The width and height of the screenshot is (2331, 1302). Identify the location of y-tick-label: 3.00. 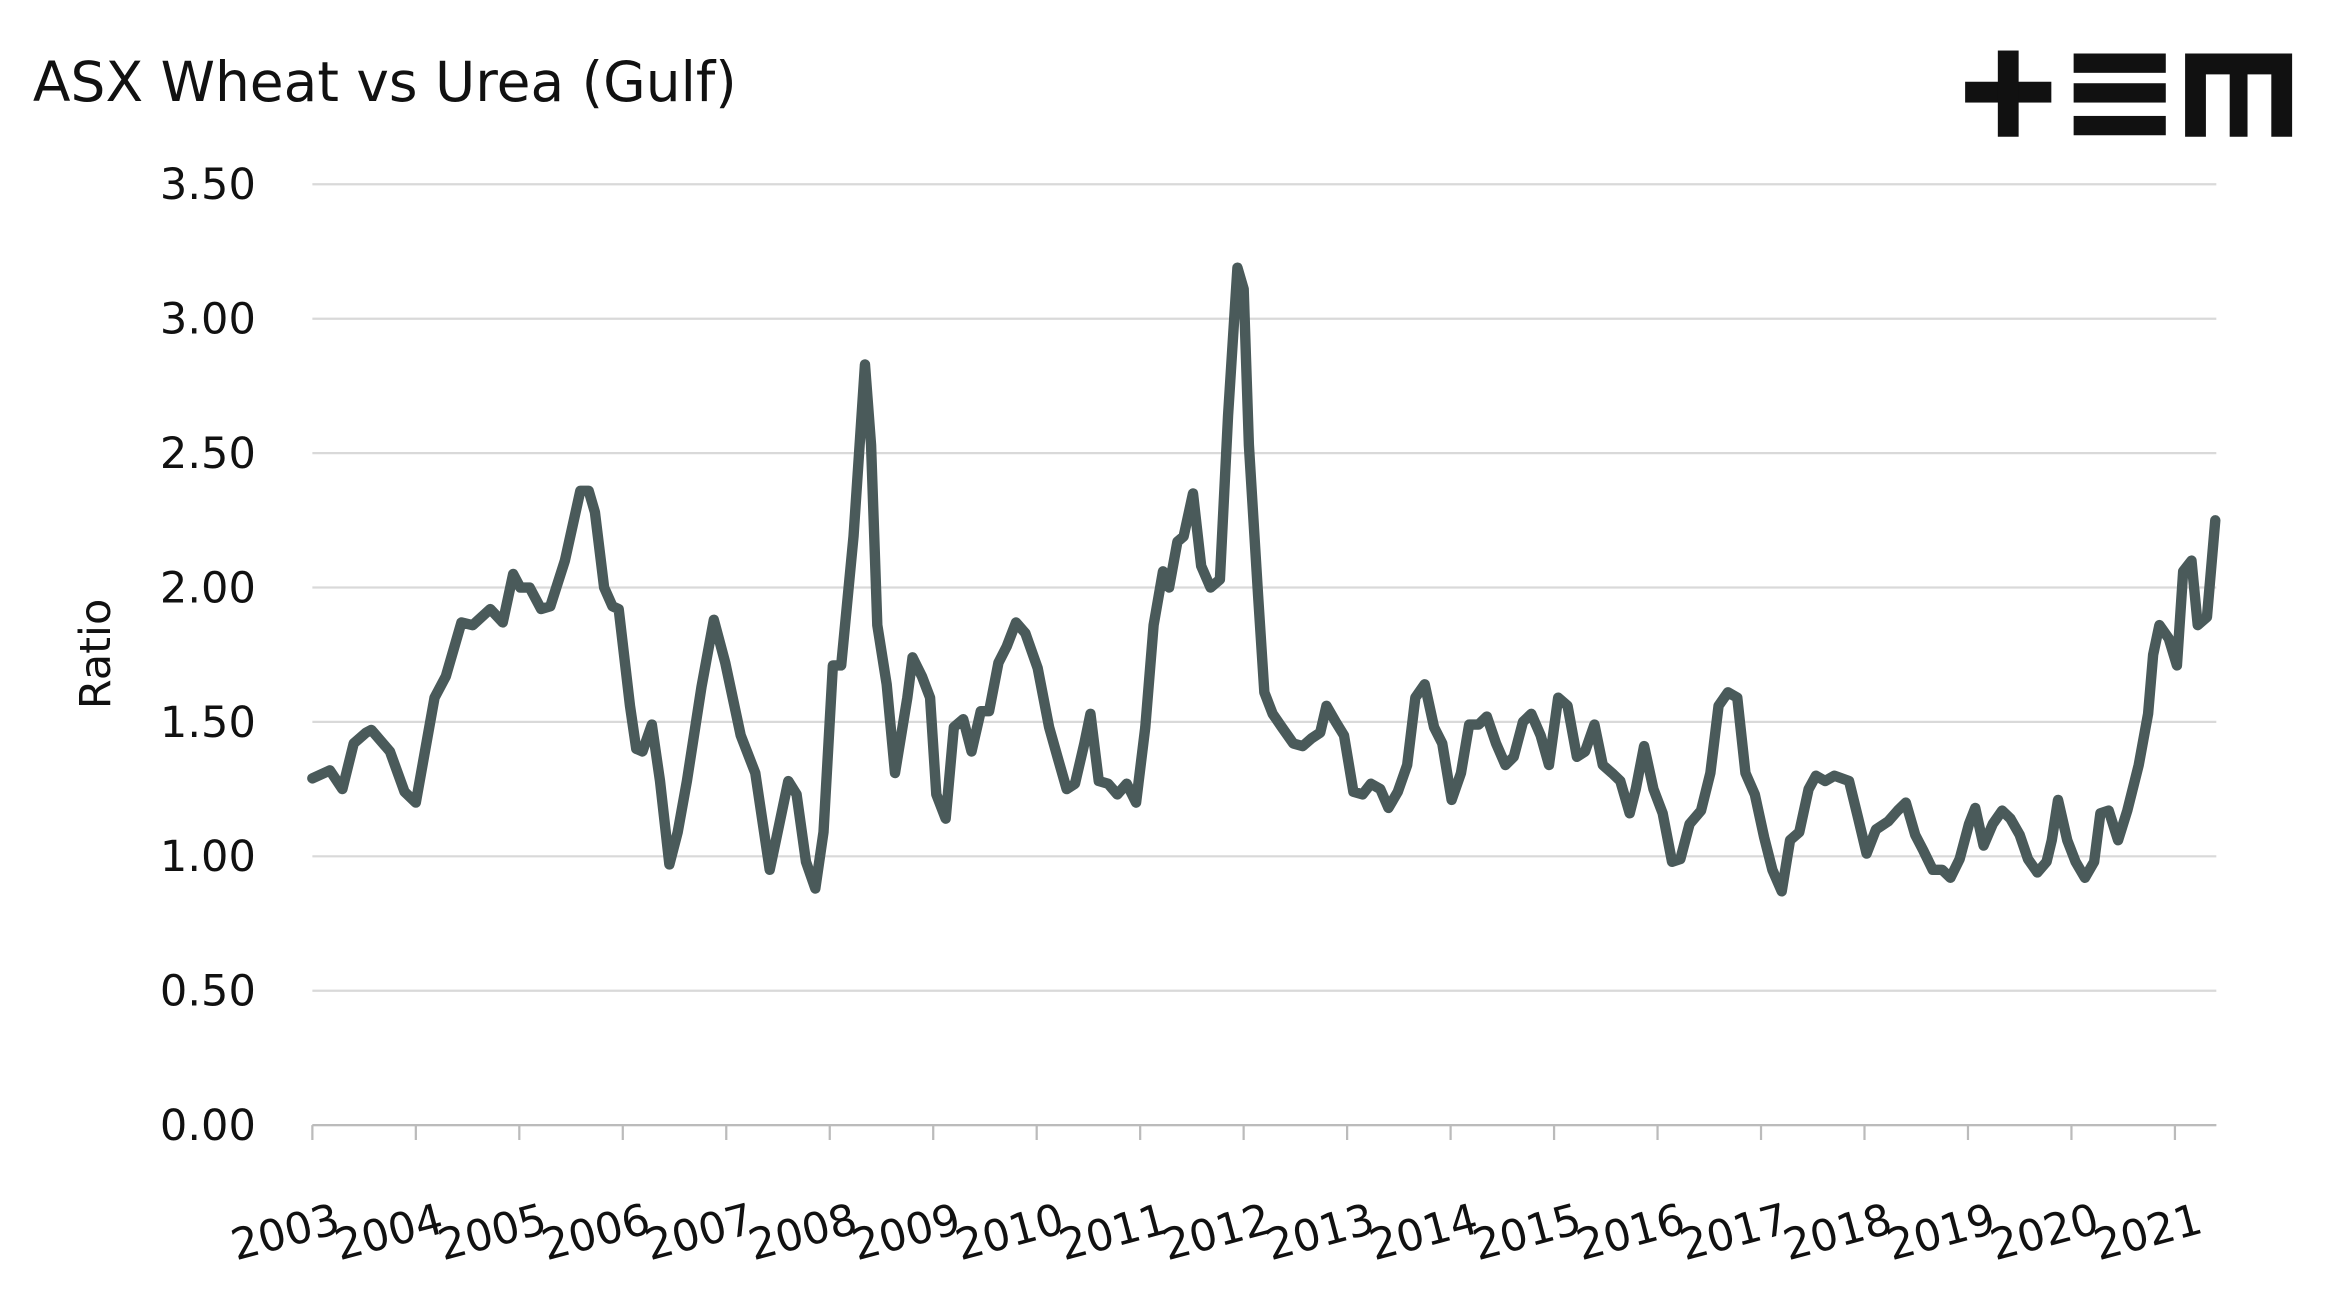
(208, 320).